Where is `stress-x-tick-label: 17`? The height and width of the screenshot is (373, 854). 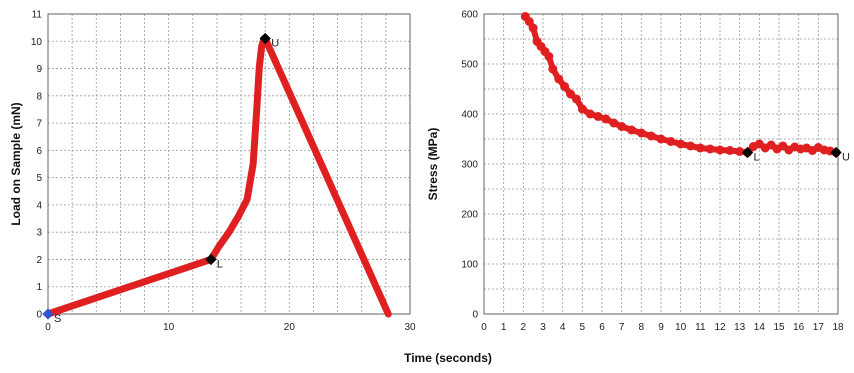
stress-x-tick-label: 17 is located at coordinates (819, 327).